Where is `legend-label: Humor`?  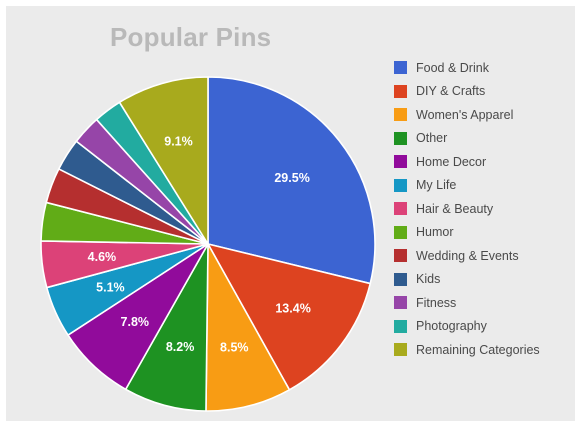
legend-label: Humor is located at coordinates (435, 232).